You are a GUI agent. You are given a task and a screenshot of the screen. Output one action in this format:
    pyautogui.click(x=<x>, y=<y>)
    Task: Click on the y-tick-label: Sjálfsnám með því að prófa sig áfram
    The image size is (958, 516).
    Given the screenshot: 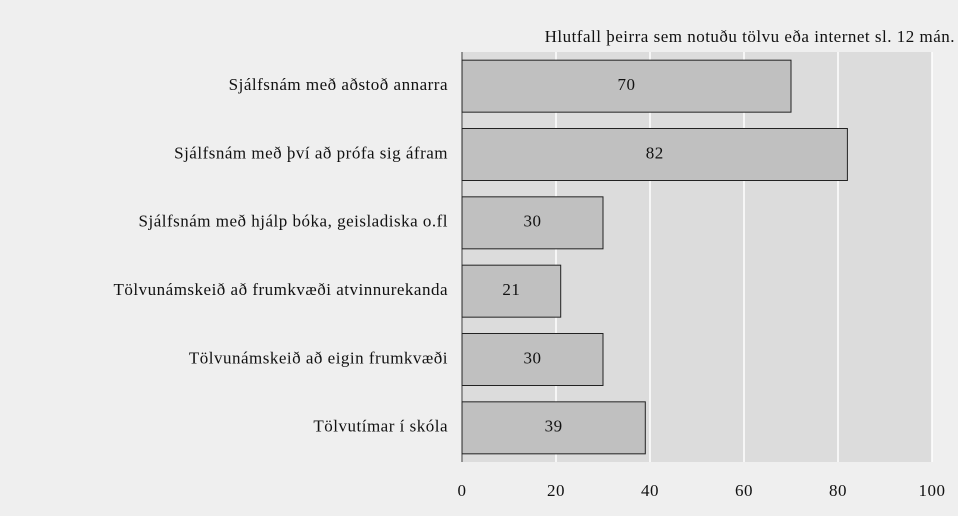 What is the action you would take?
    pyautogui.click(x=311, y=152)
    